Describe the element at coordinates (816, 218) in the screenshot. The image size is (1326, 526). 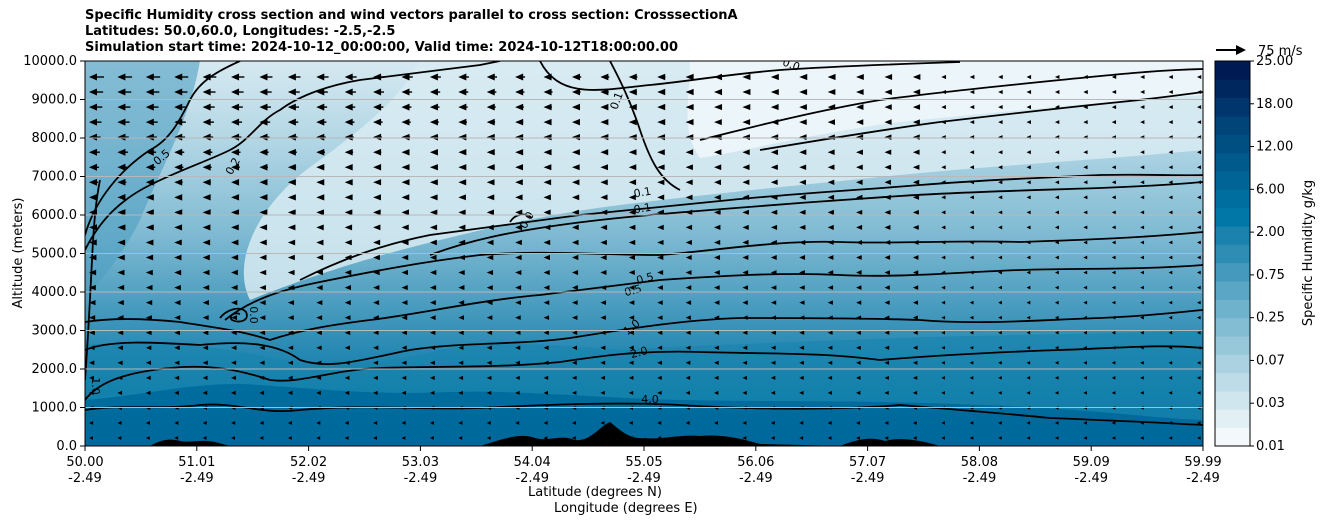
I see `contour-0.1-b` at that location.